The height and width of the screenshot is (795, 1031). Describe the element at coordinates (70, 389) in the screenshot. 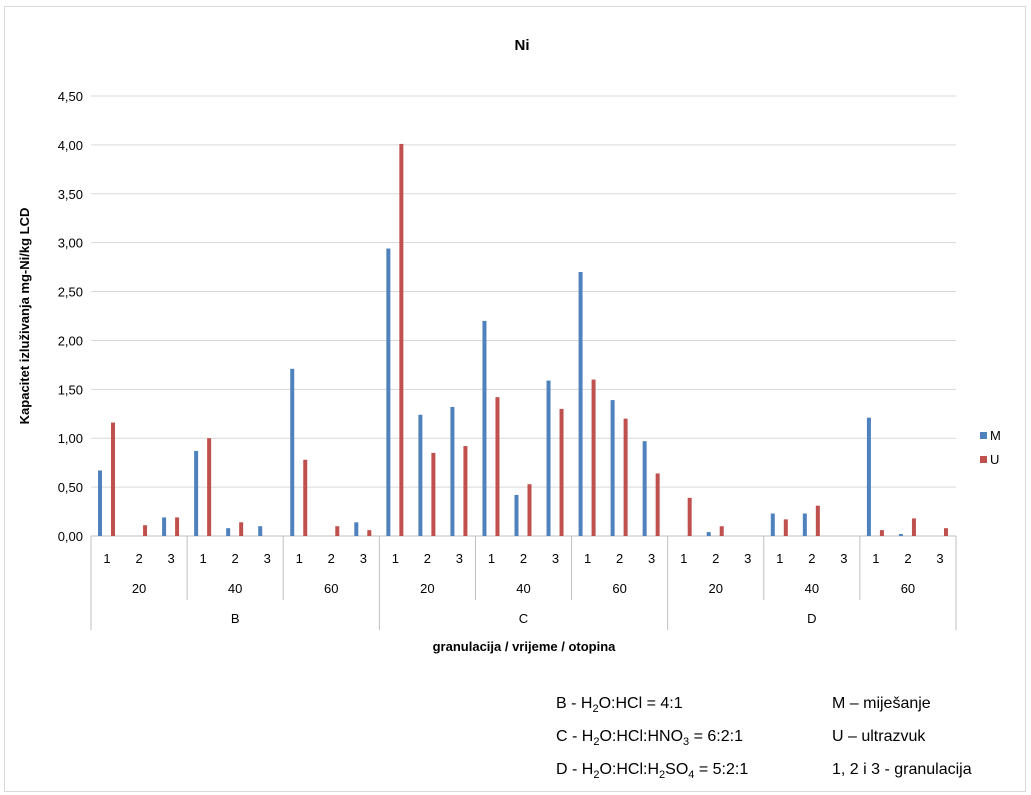

I see `y-tick-label: 1,50` at that location.